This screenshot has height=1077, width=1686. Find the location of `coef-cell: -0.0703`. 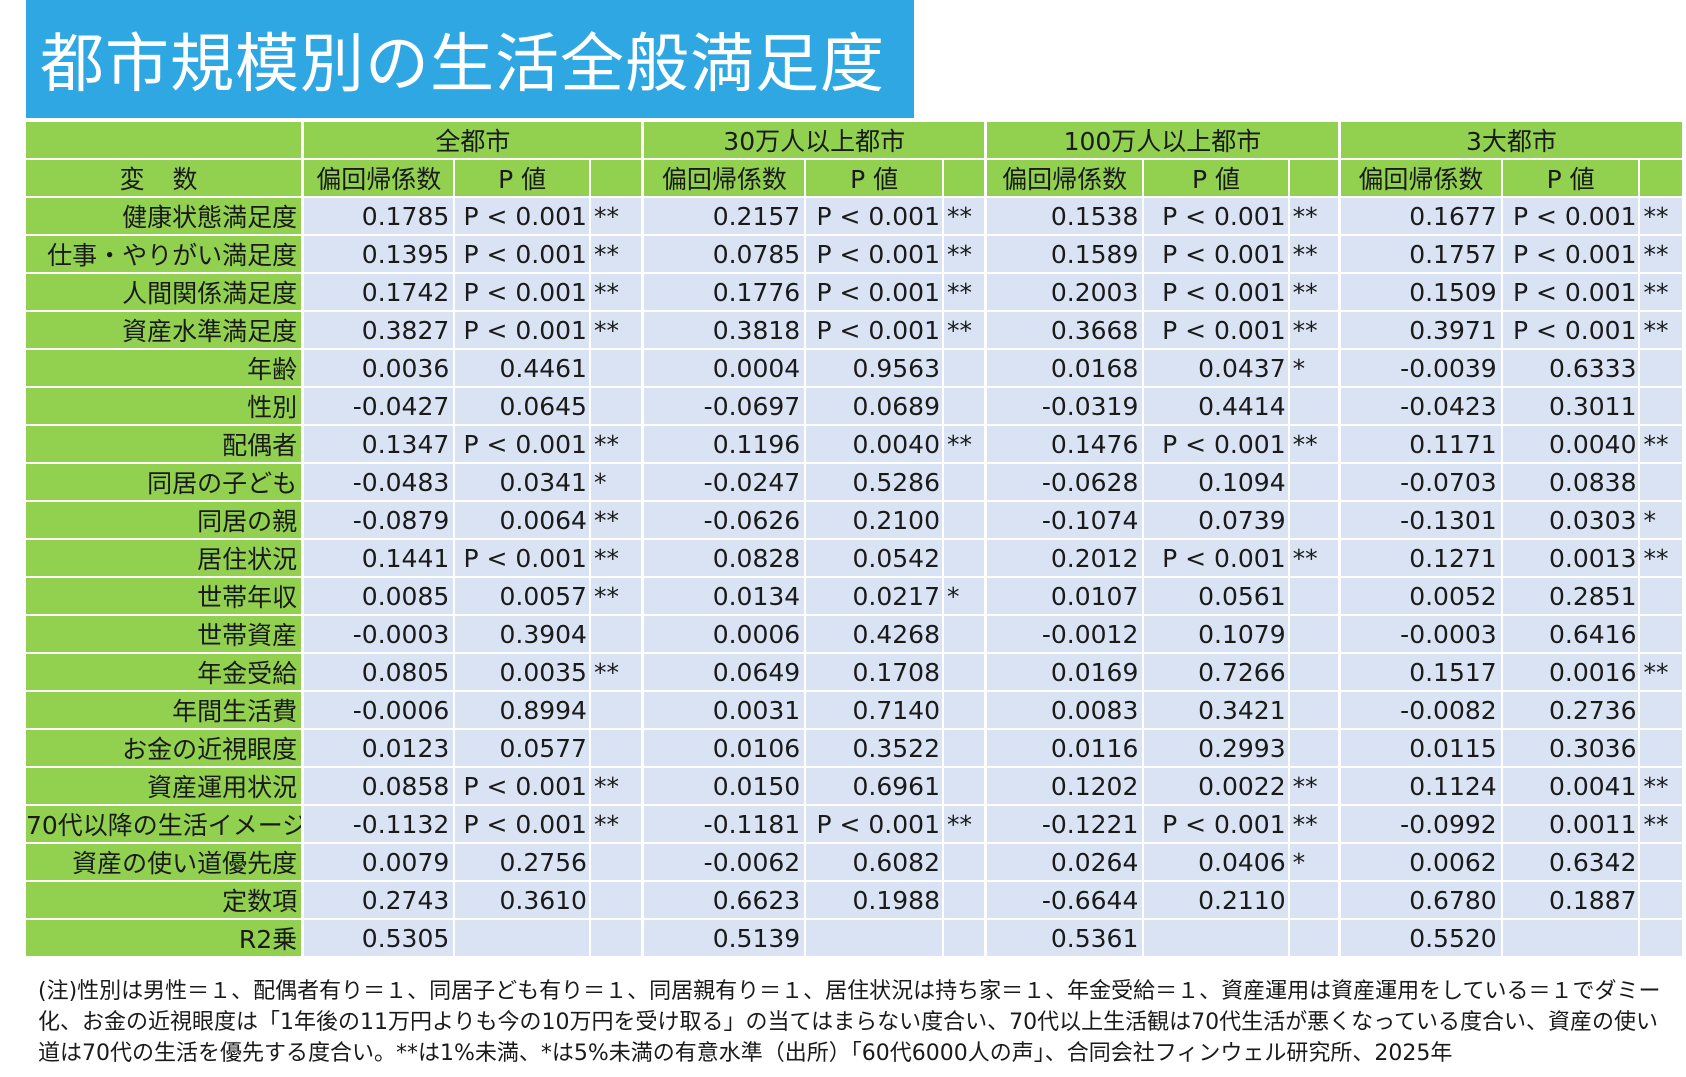

coef-cell: -0.0703 is located at coordinates (1419, 482).